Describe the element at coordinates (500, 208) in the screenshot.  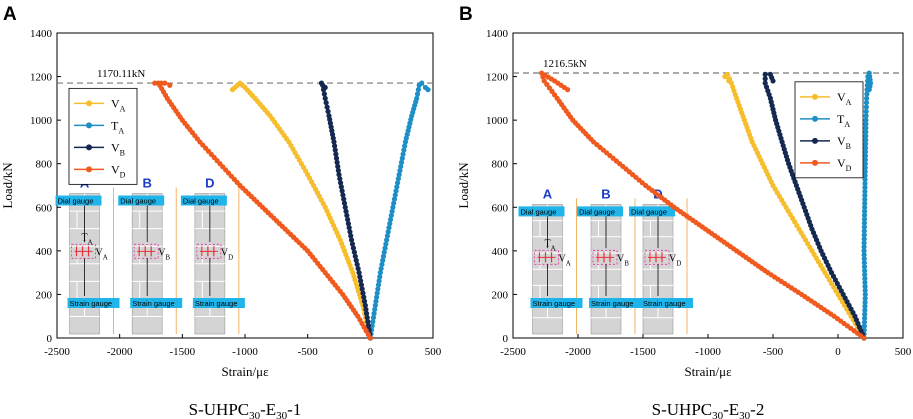
I see `y-tick-label: 600` at that location.